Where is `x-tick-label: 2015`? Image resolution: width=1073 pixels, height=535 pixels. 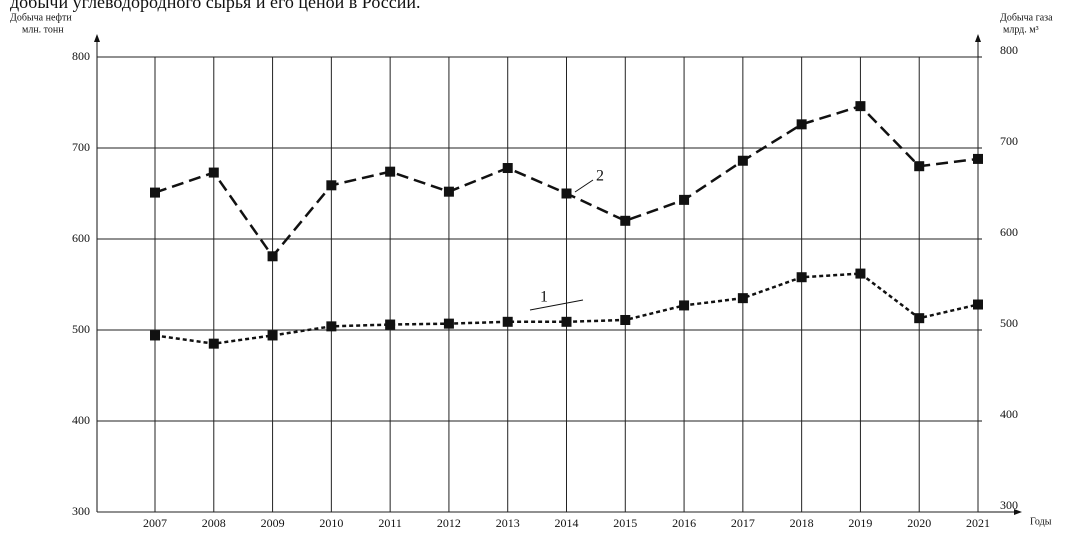
x-tick-label: 2015 is located at coordinates (625, 523).